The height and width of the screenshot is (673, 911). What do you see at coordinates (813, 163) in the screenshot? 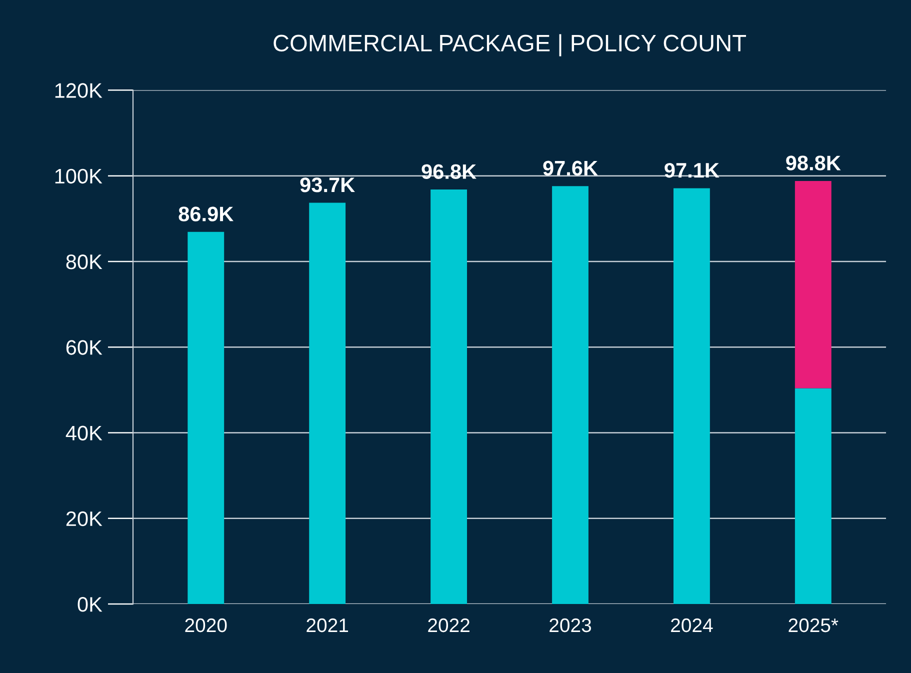
I see `total-label: 98.8K` at bounding box center [813, 163].